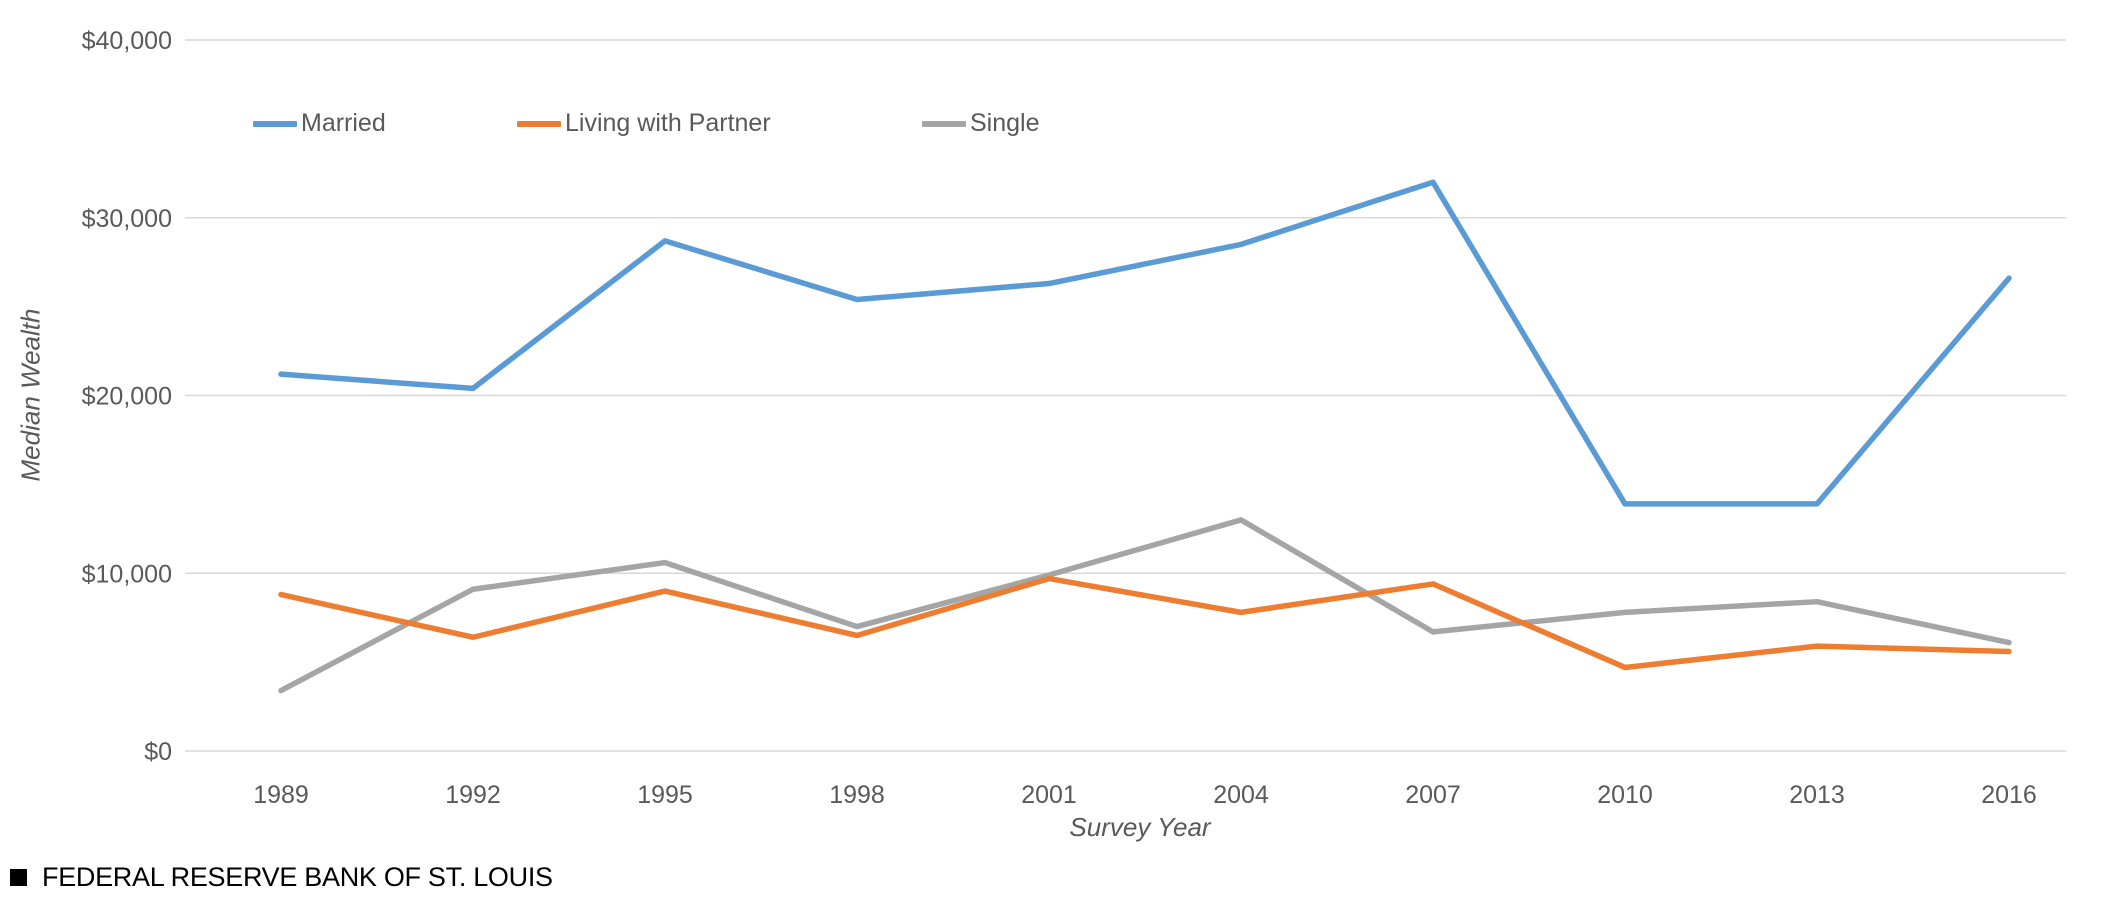 The height and width of the screenshot is (905, 2105). I want to click on x-tick-label: 2004, so click(1241, 795).